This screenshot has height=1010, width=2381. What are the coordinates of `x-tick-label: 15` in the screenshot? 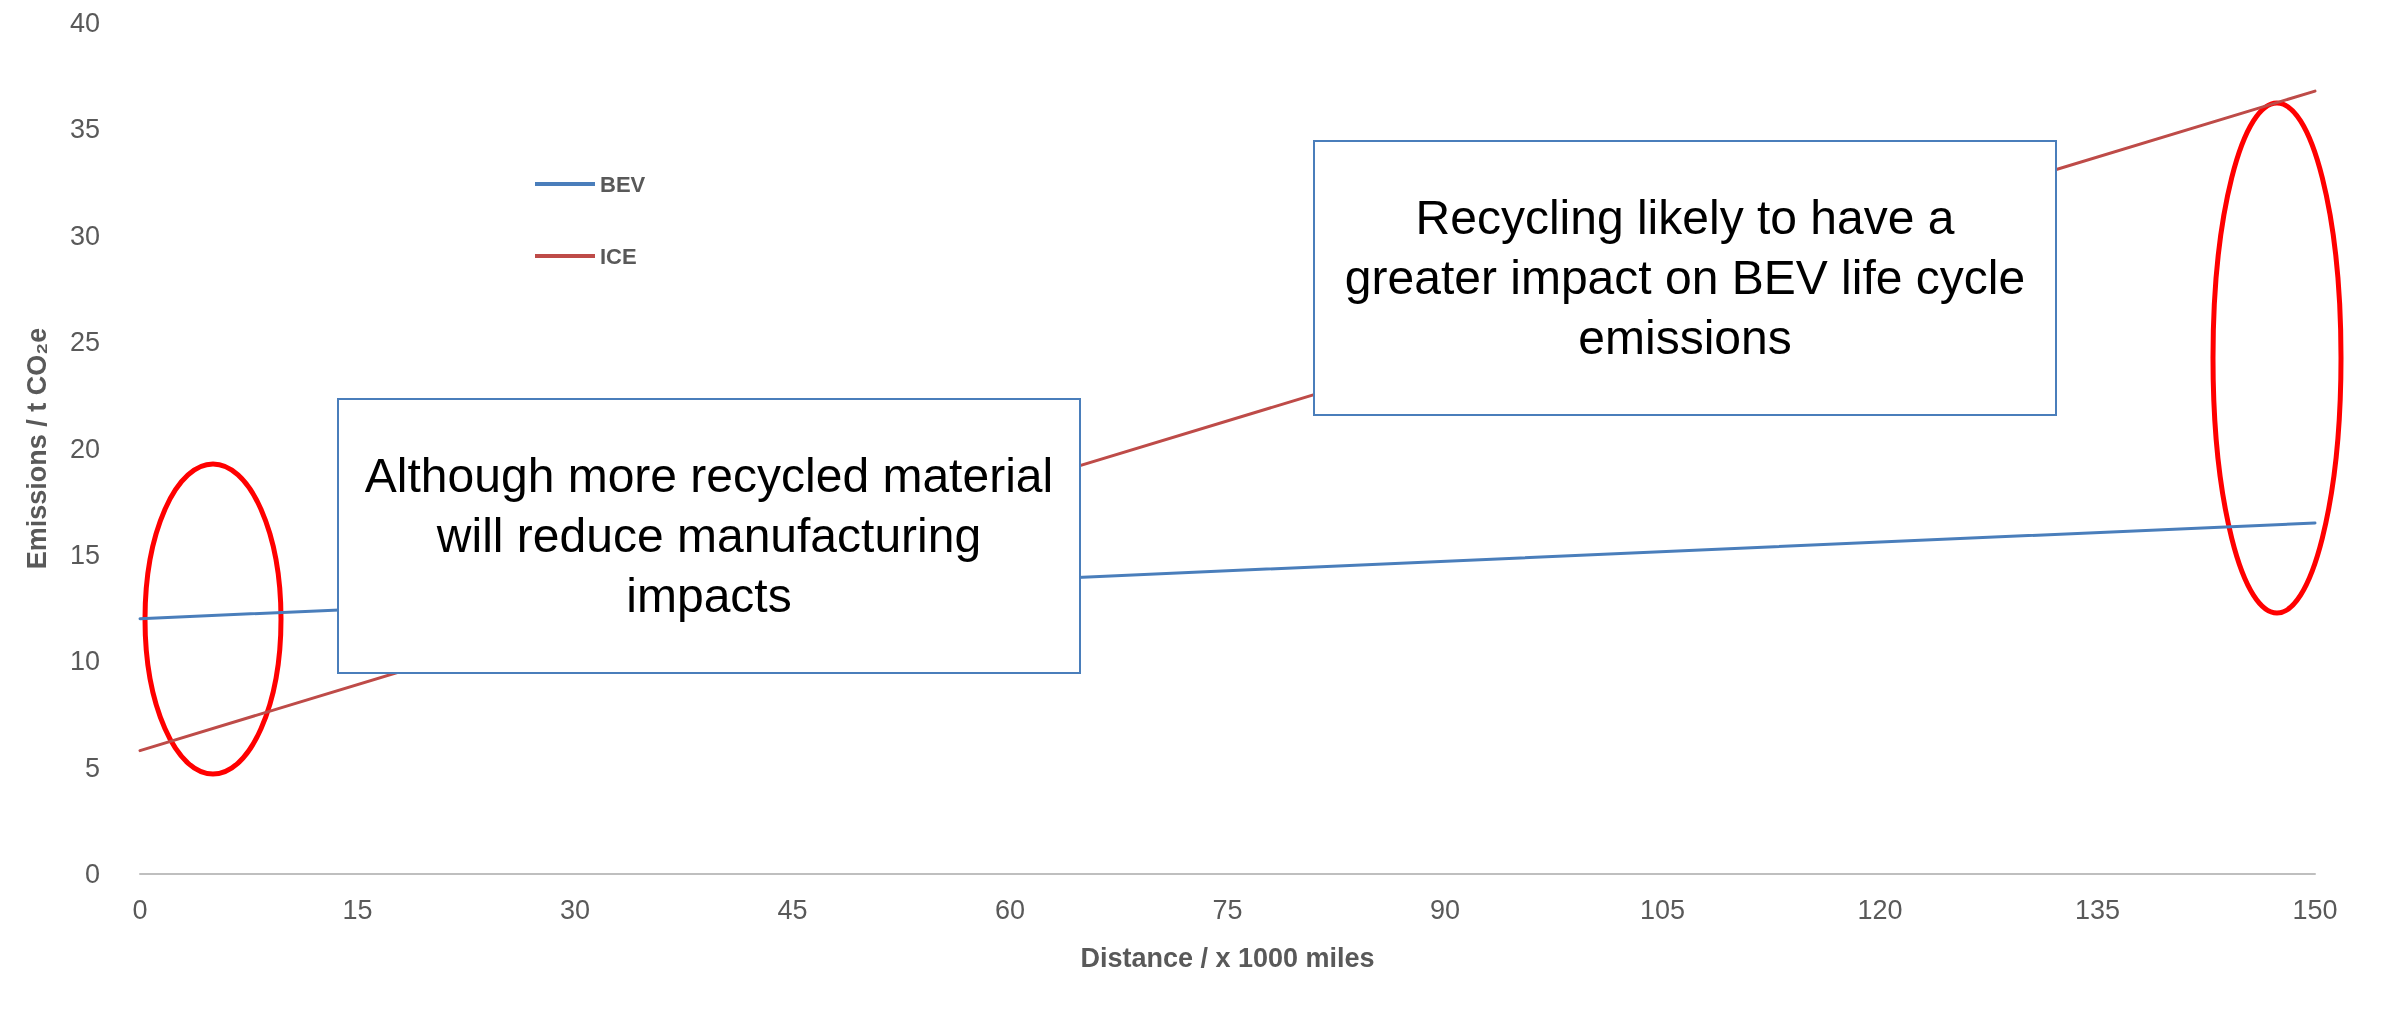 It's located at (357, 909).